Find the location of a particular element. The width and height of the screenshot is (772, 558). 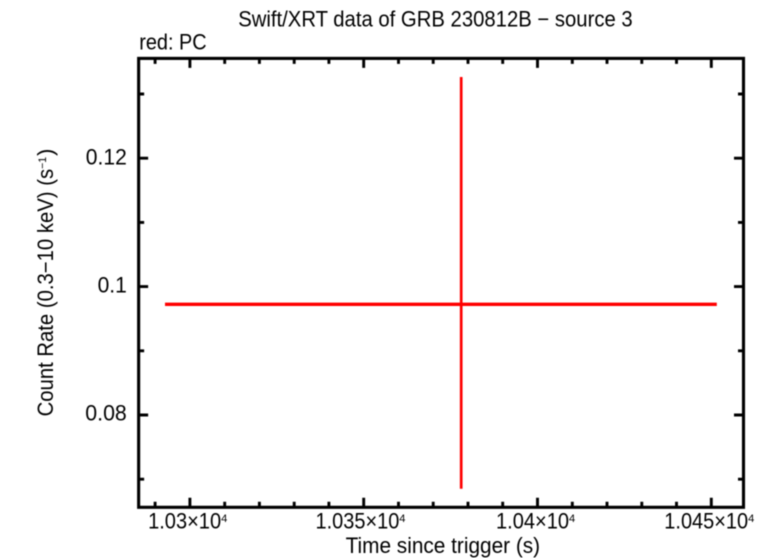

svg-text: 1.03×10 is located at coordinates (184, 521).